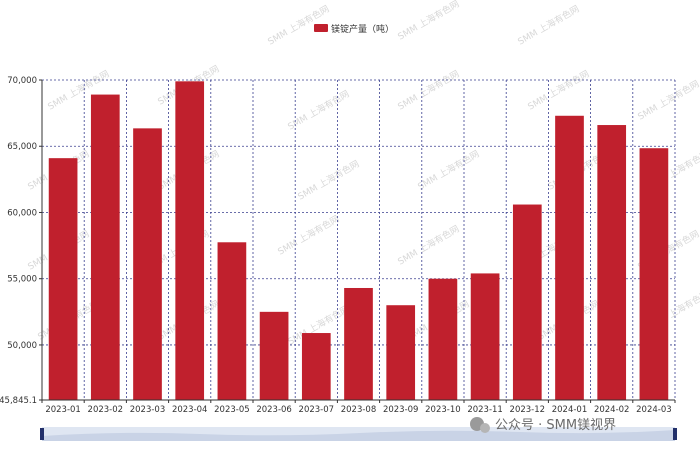 The image size is (700, 449). Describe the element at coordinates (359, 410) in the screenshot. I see `x-tick-label: 2023-08` at that location.